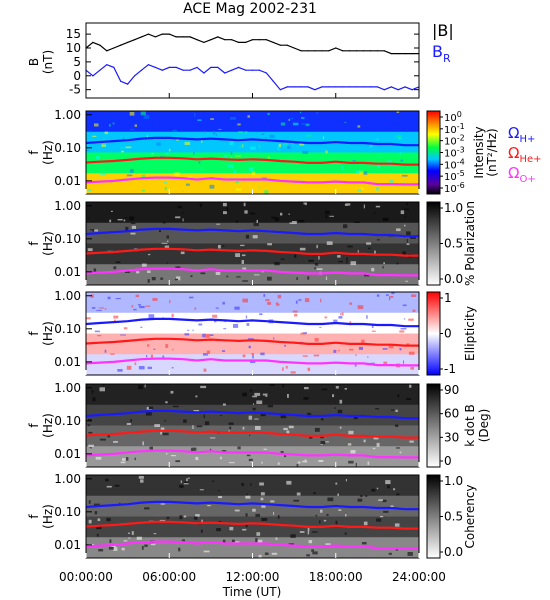  Describe the element at coordinates (470, 425) in the screenshot. I see `colorbar-label: k dot B` at that location.